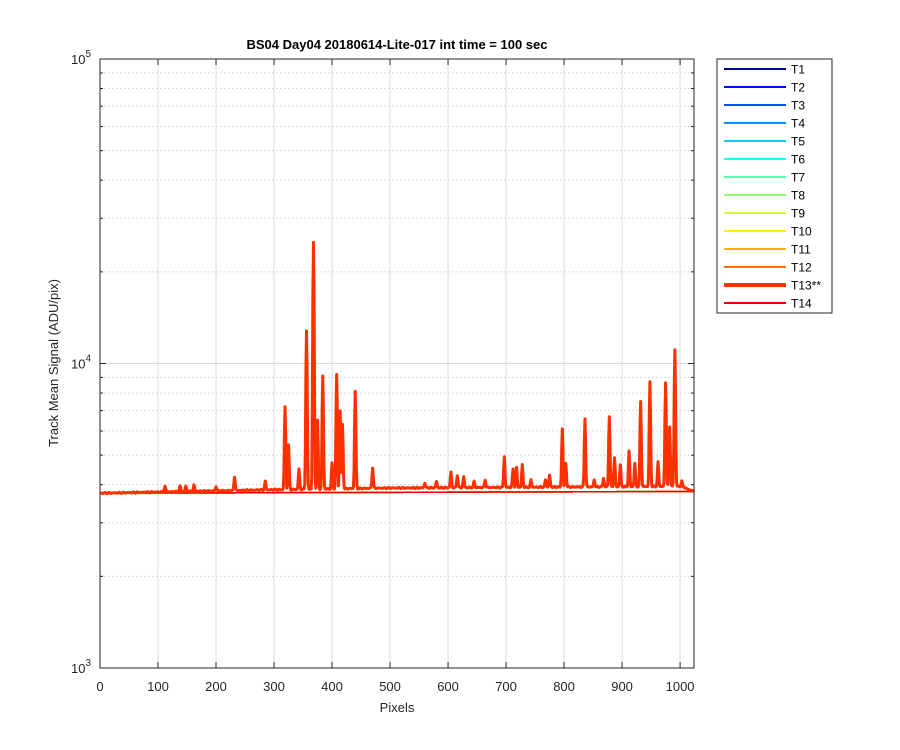  Describe the element at coordinates (798, 178) in the screenshot. I see `legend-label: T7` at that location.